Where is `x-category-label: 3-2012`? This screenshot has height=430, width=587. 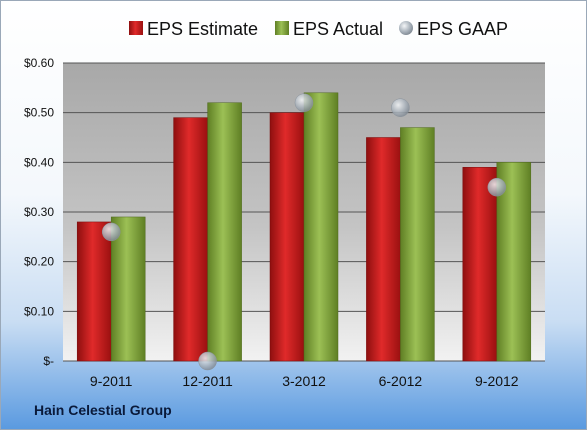 x-category-label: 3-2012 is located at coordinates (304, 381).